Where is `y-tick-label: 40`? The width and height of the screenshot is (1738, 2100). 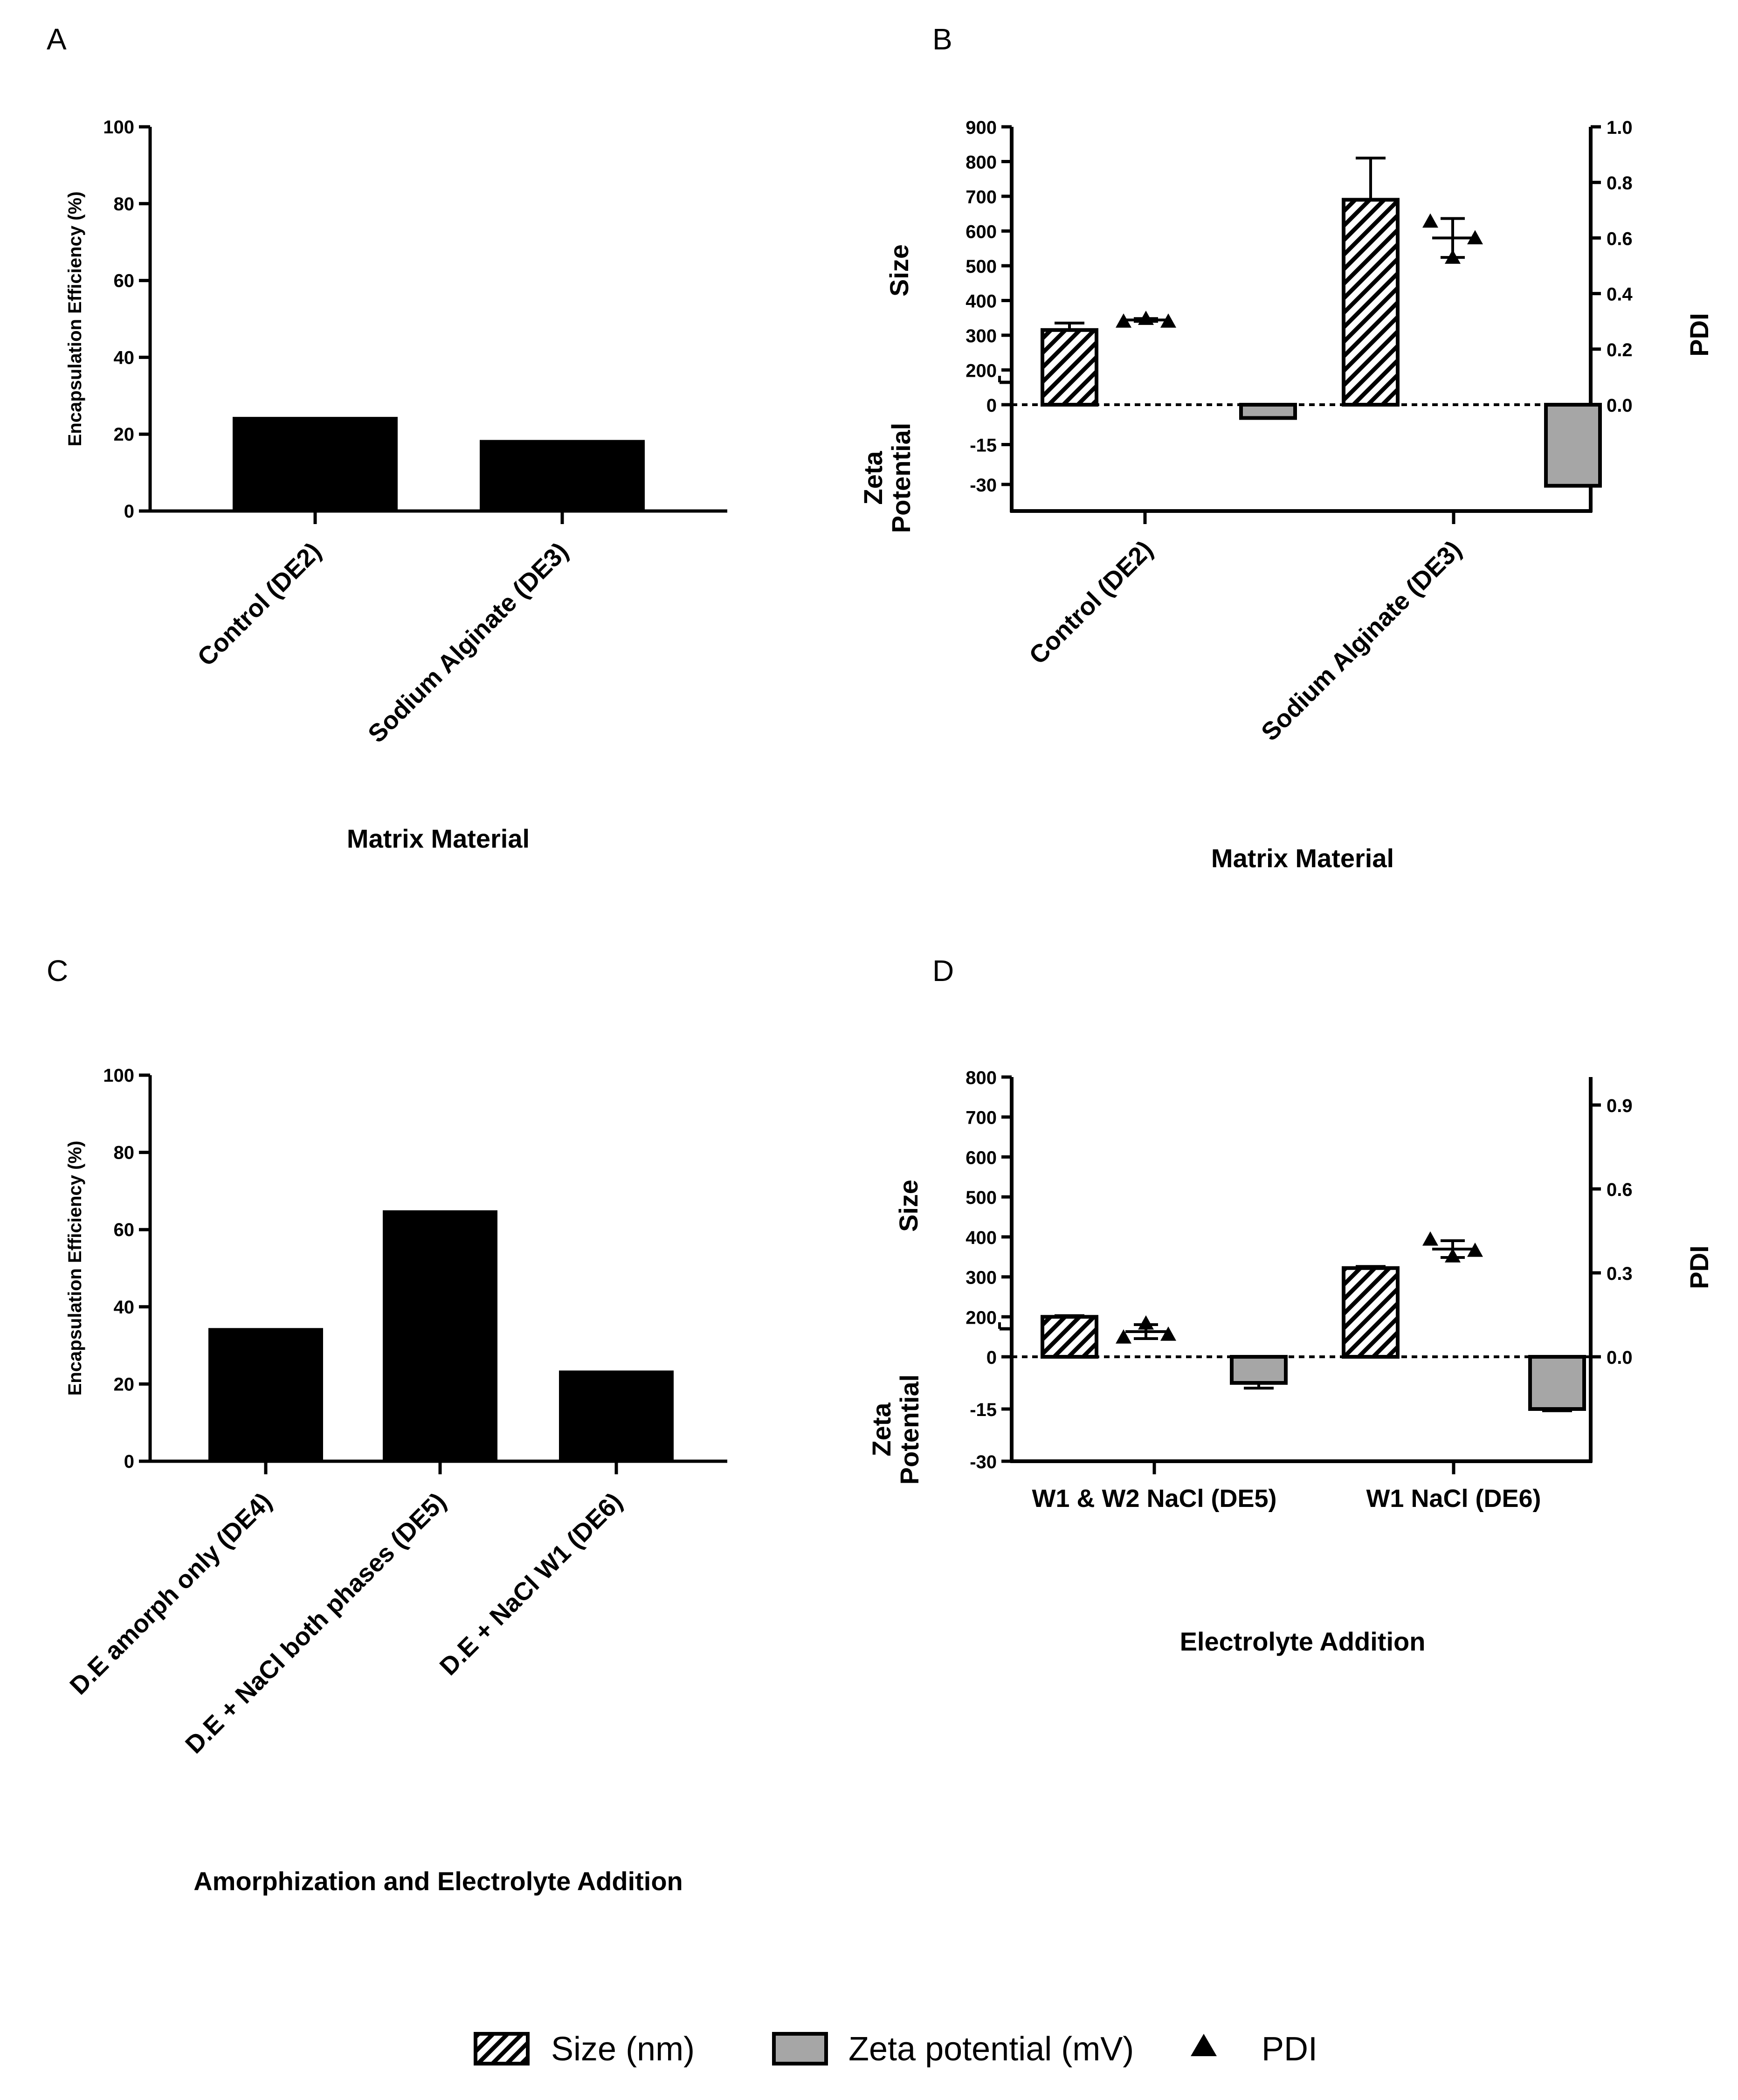
y-tick-label: 40 is located at coordinates (124, 358).